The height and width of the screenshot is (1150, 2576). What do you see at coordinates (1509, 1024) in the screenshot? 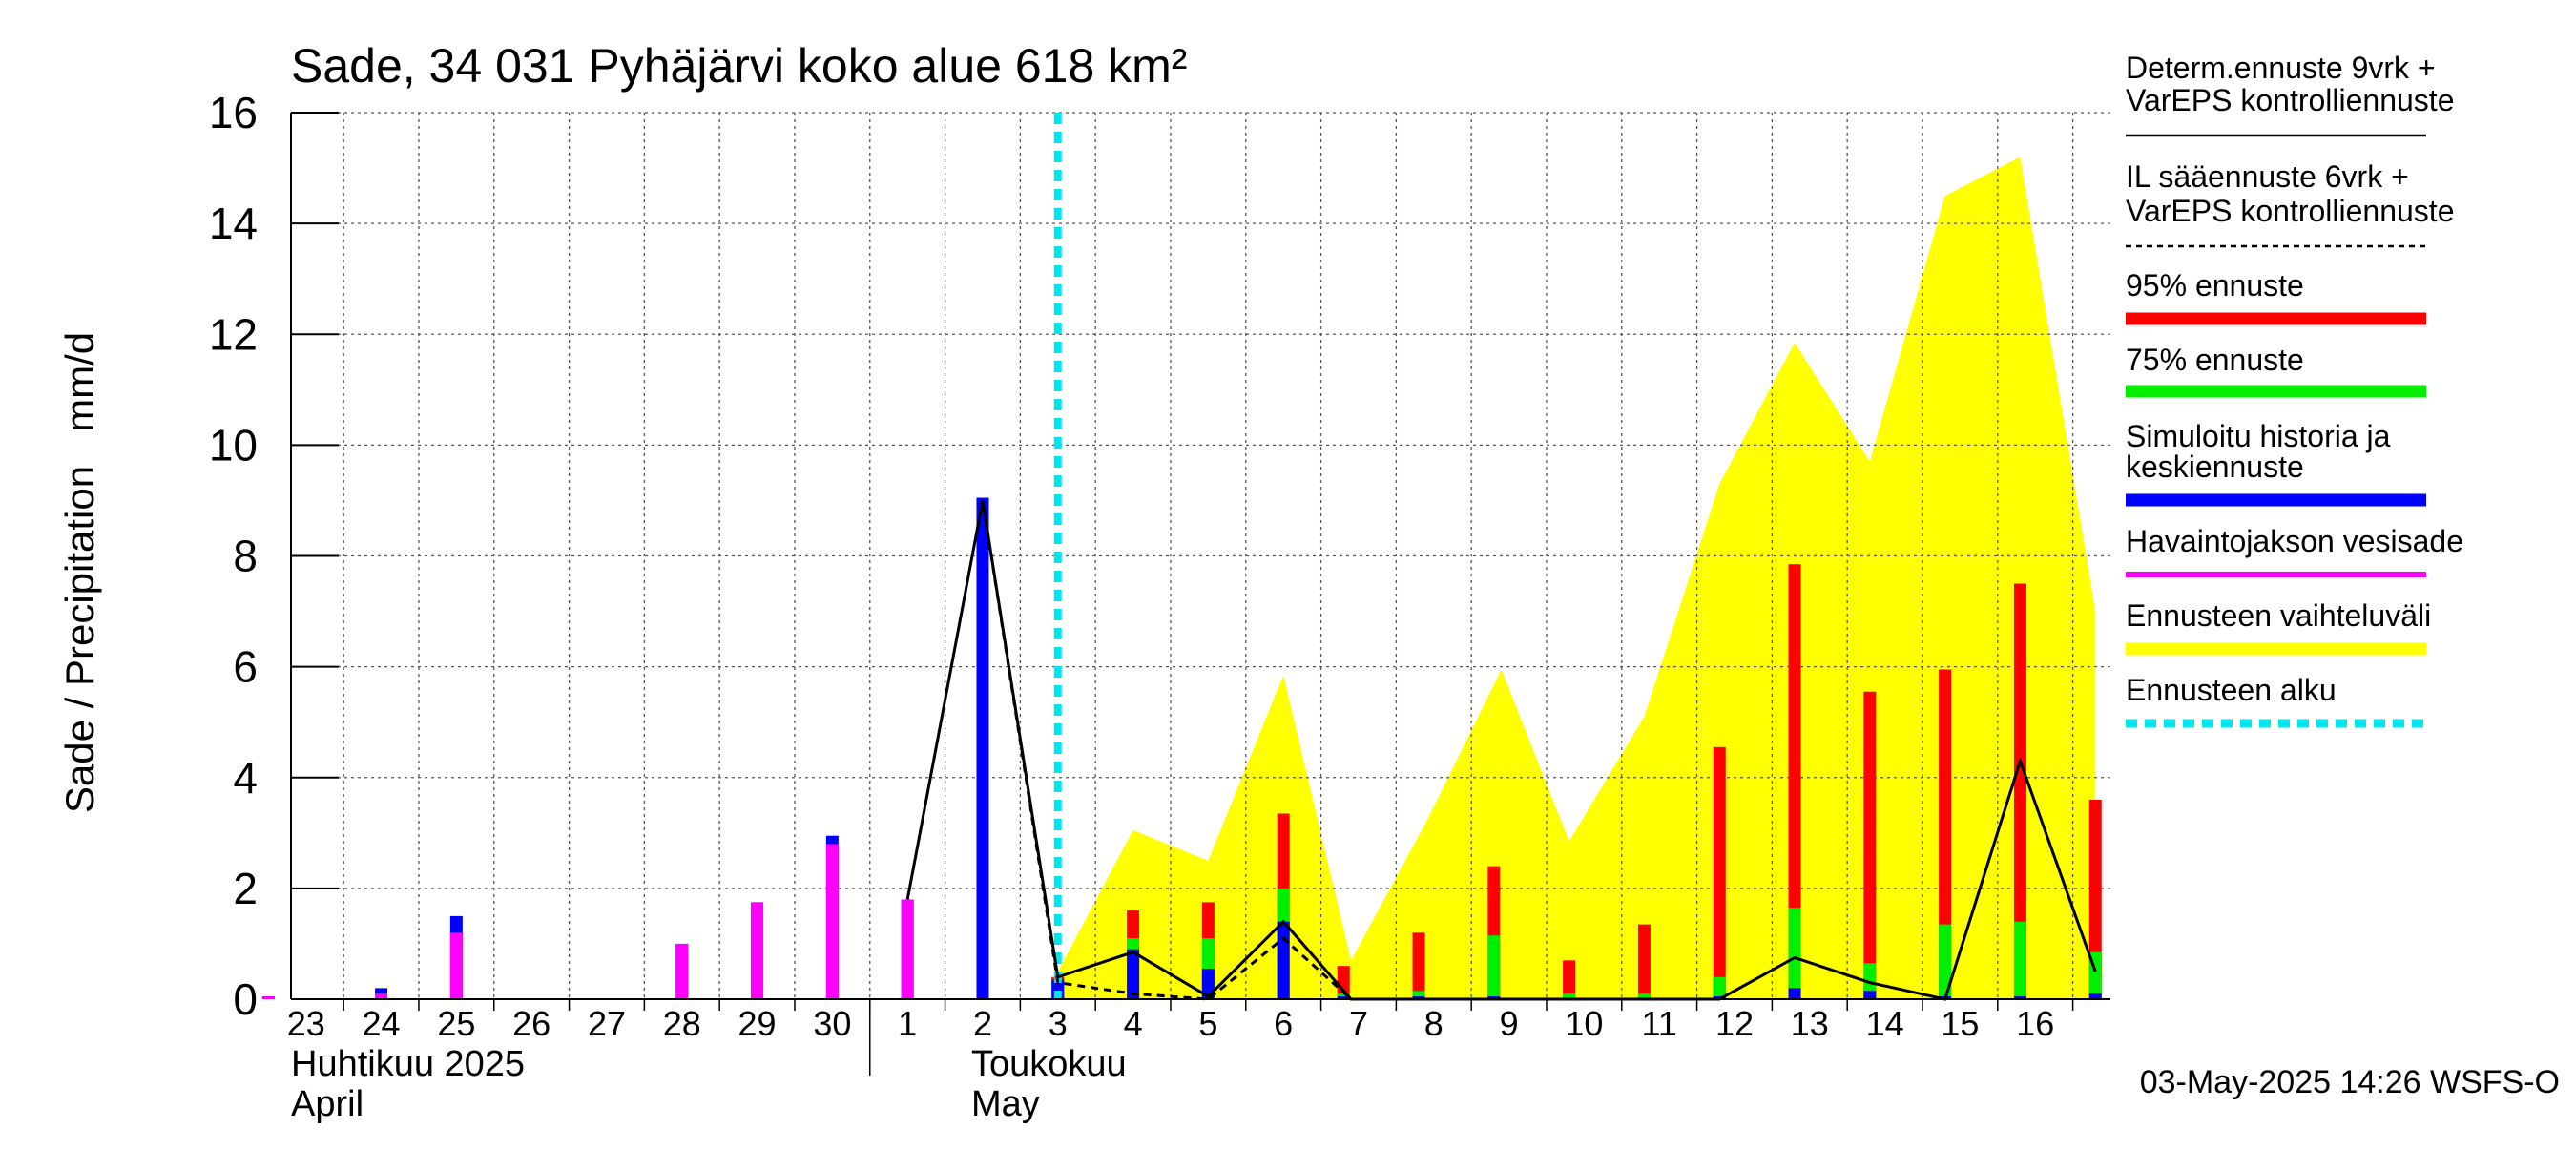
I see `x-tick-label: 9` at bounding box center [1509, 1024].